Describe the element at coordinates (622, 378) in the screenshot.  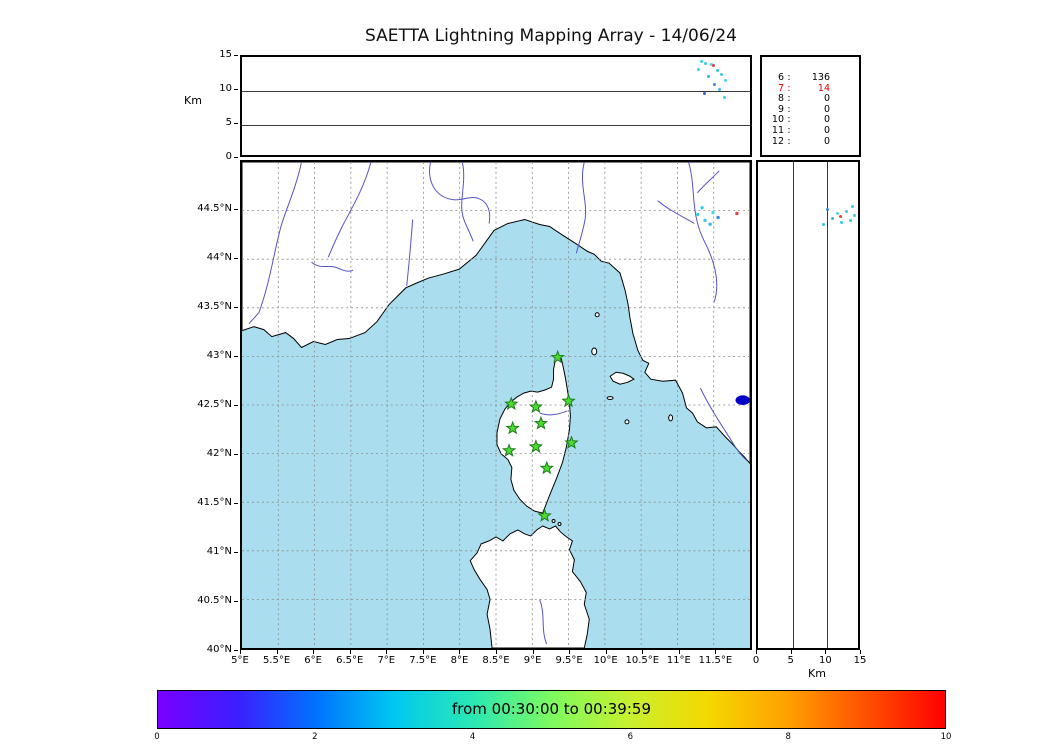
I see `elba-island` at that location.